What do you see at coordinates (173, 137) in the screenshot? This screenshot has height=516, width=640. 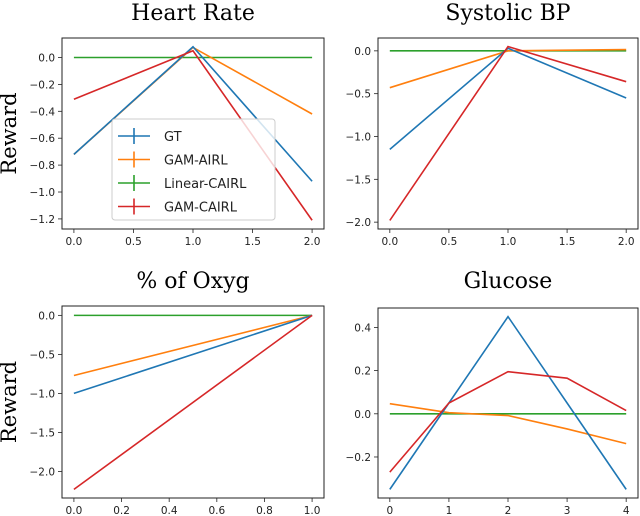 I see `legend-label: GT` at bounding box center [173, 137].